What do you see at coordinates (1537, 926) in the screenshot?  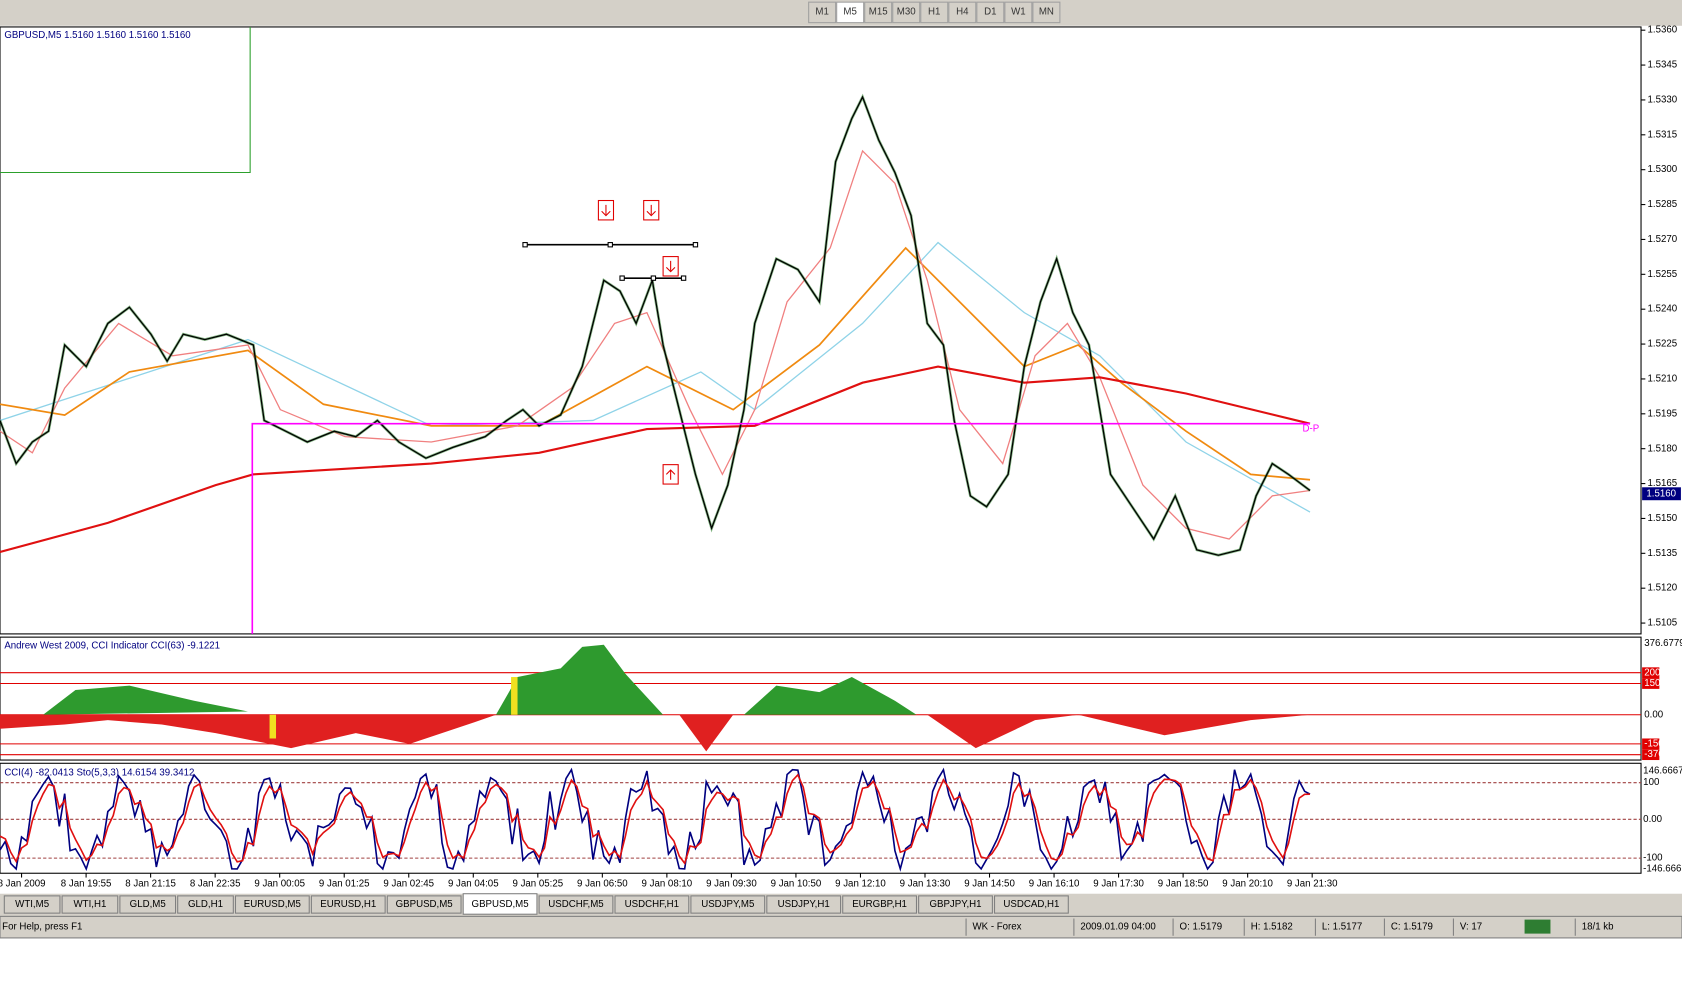 I see `connection-indicator` at bounding box center [1537, 926].